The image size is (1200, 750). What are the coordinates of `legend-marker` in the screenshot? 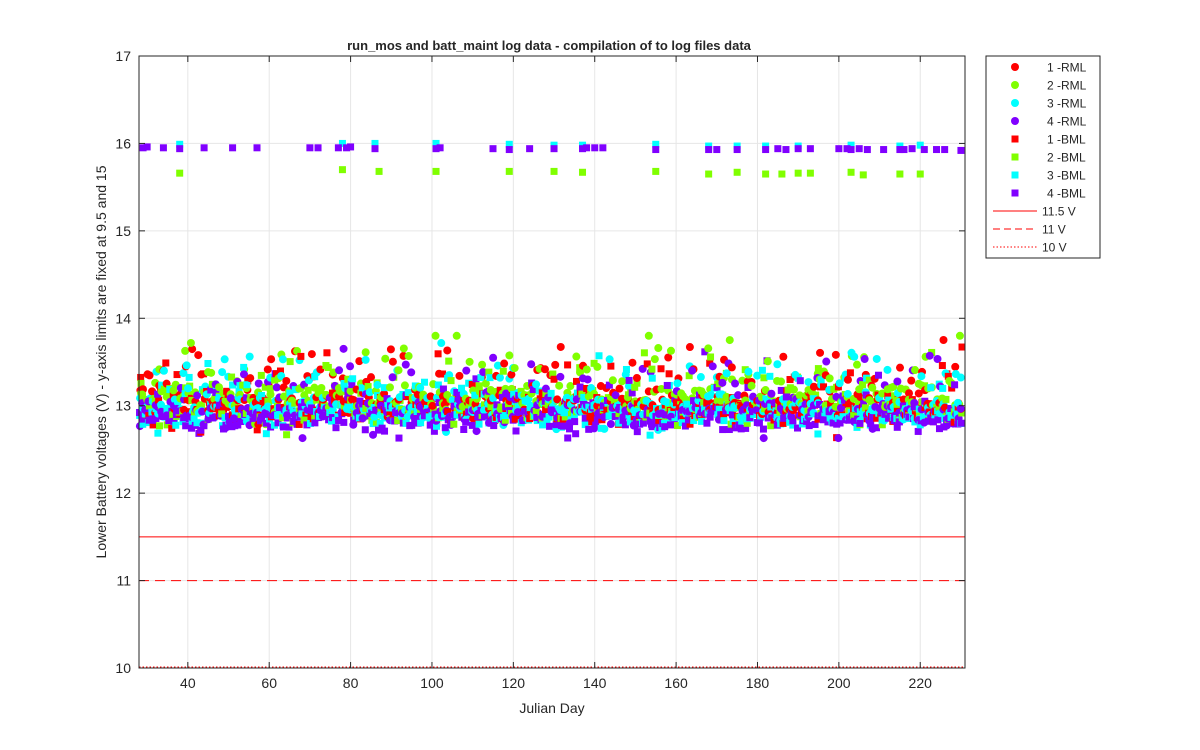 It's located at (1015, 103).